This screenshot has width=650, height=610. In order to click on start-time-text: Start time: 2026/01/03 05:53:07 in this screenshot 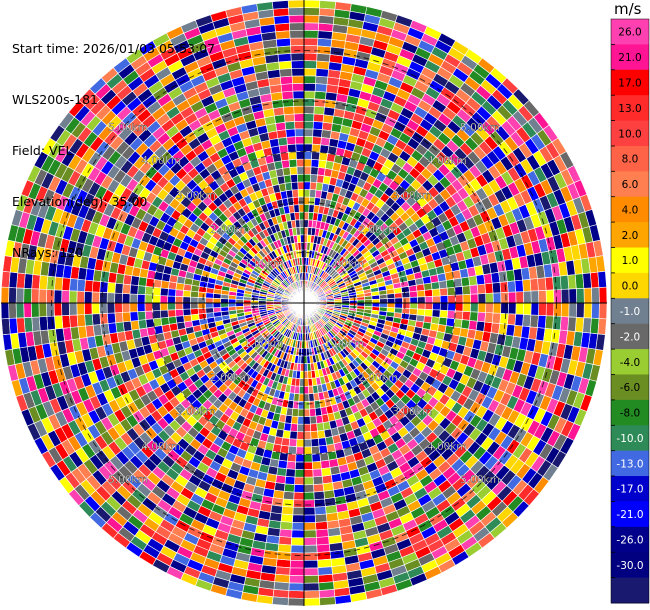, I will do `click(114, 48)`.